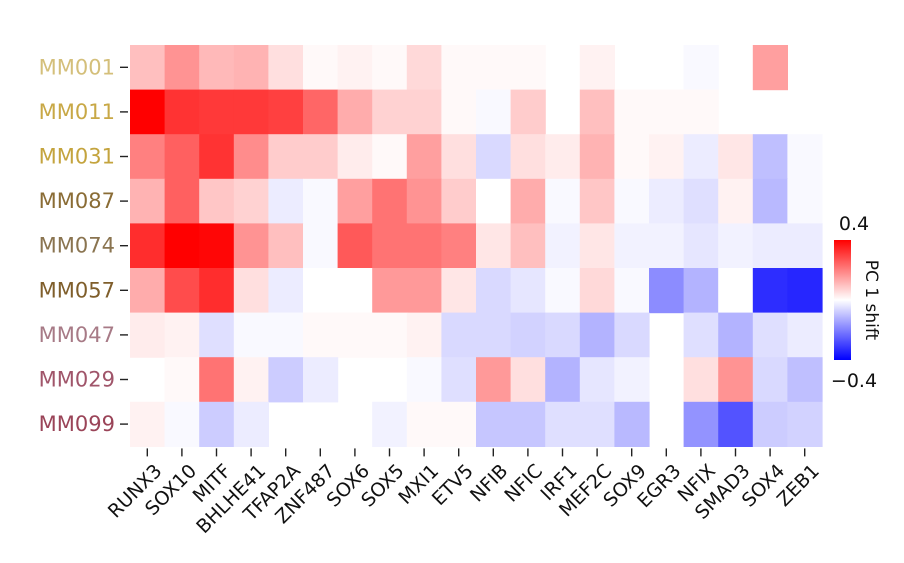  What do you see at coordinates (854, 224) in the screenshot?
I see `colorbar-max-label: 0.4` at bounding box center [854, 224].